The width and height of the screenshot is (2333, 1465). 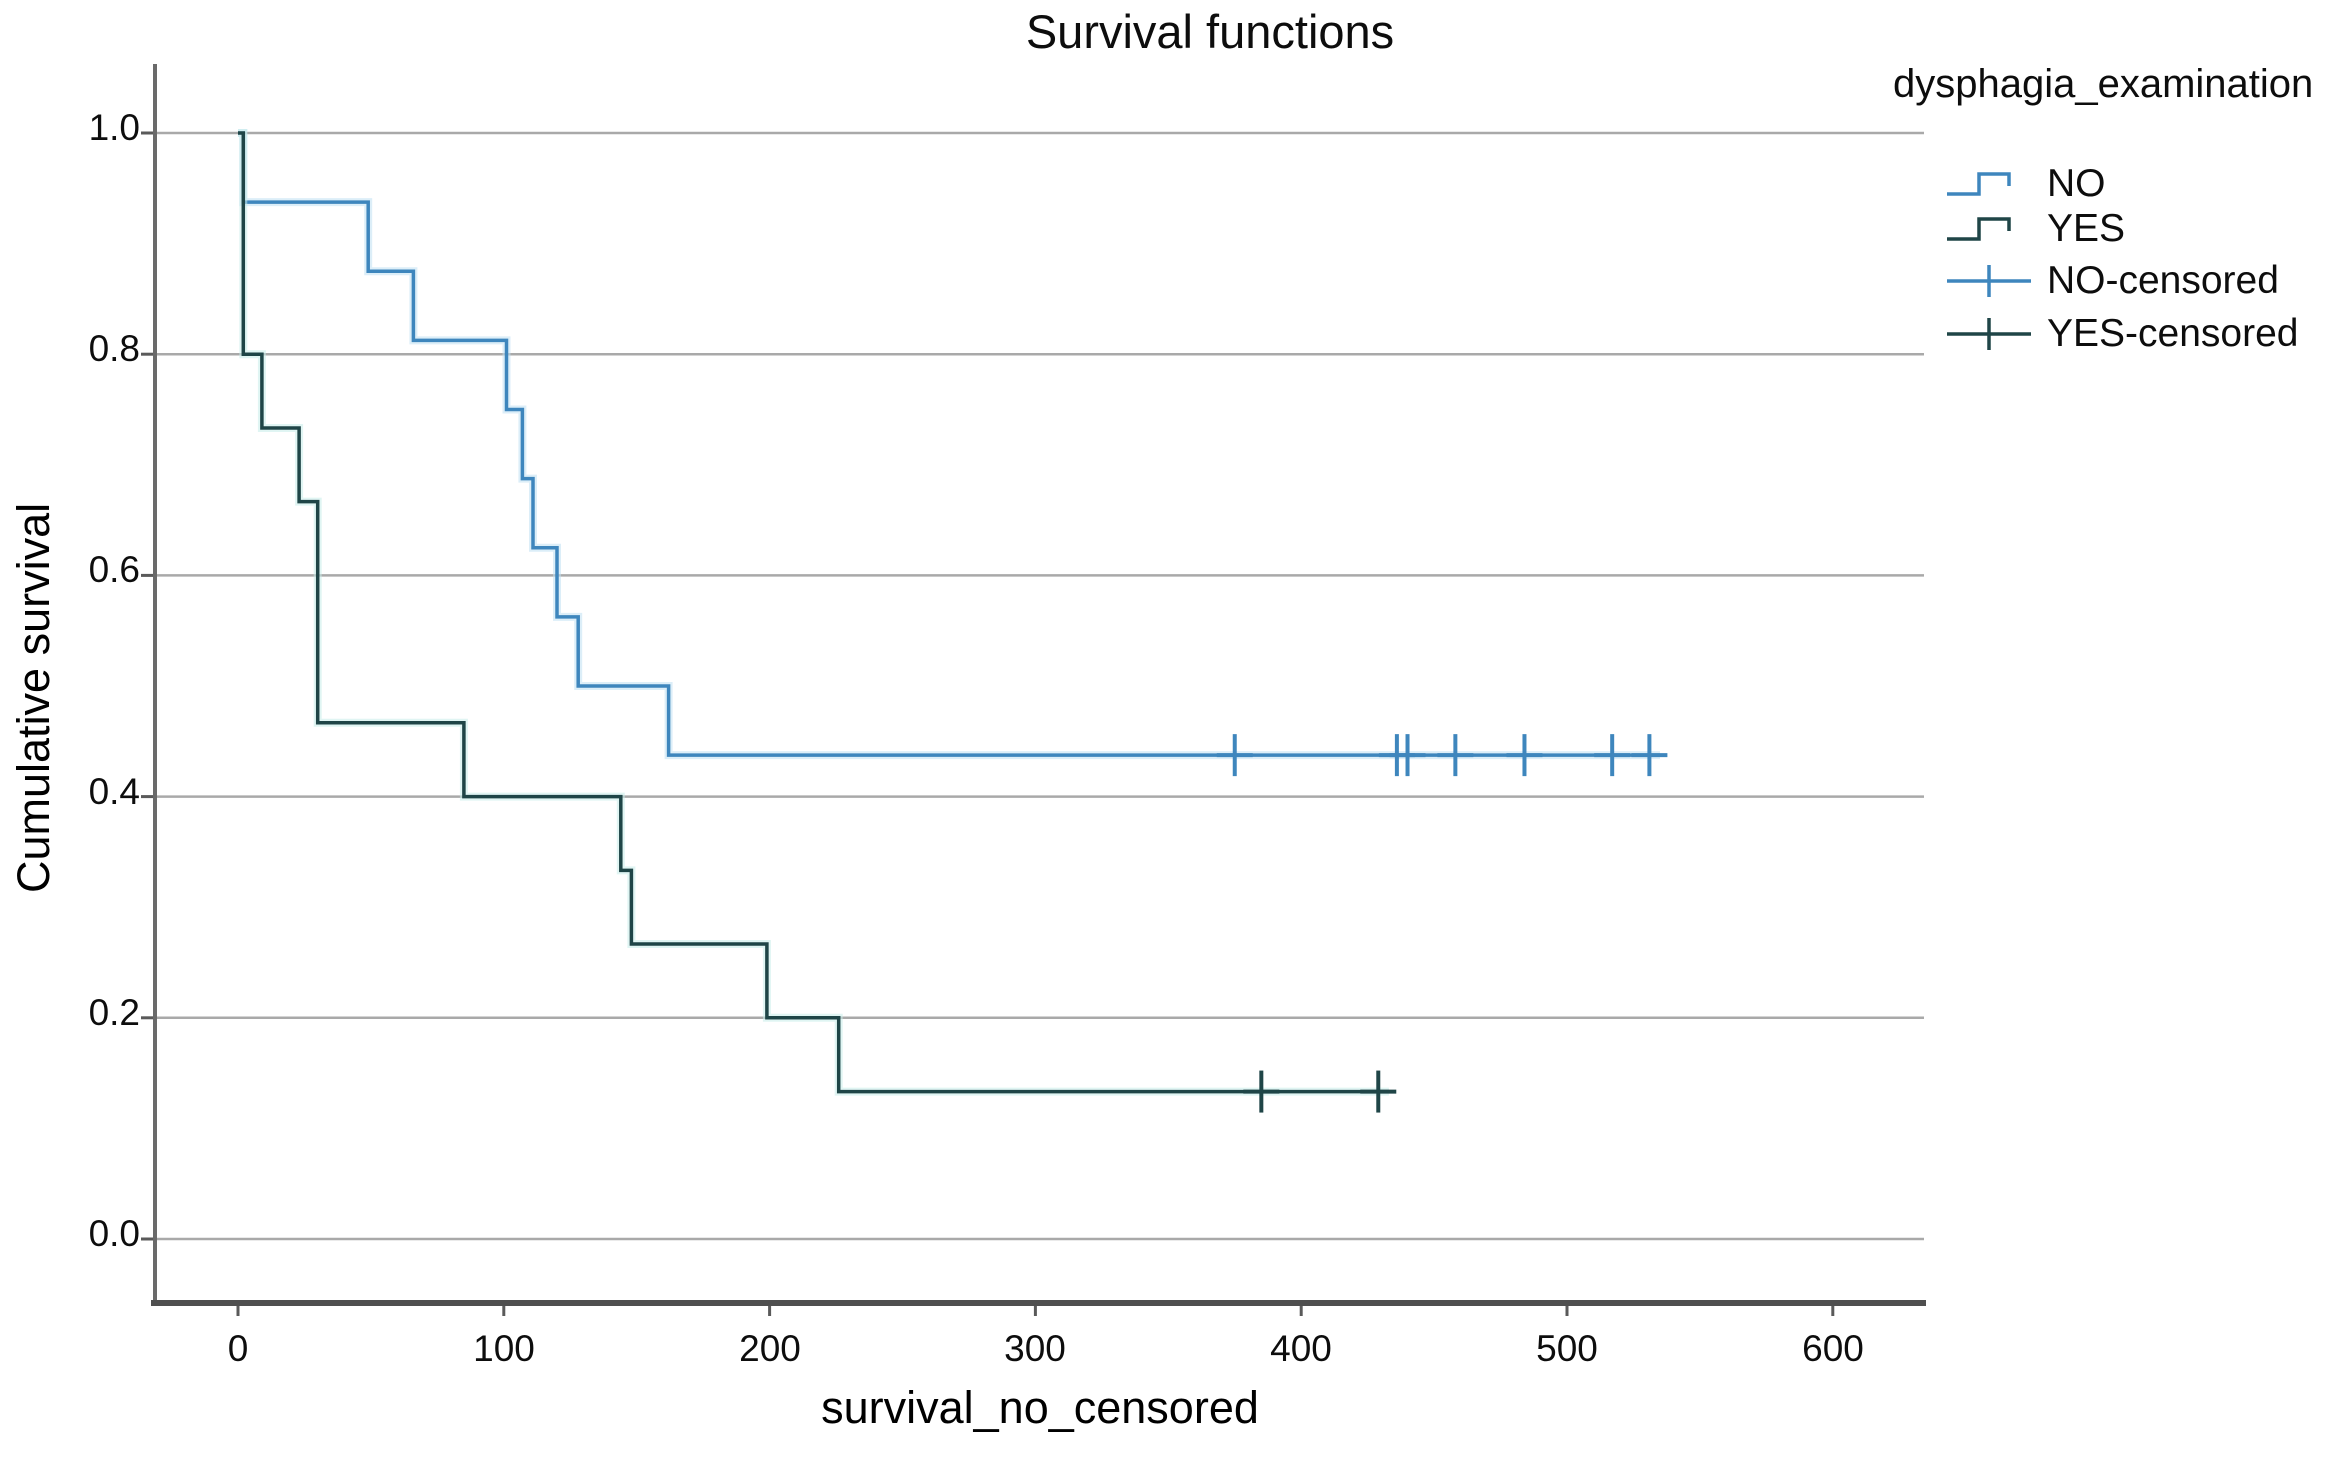 I want to click on legend-label-no: NO, so click(x=2076, y=183).